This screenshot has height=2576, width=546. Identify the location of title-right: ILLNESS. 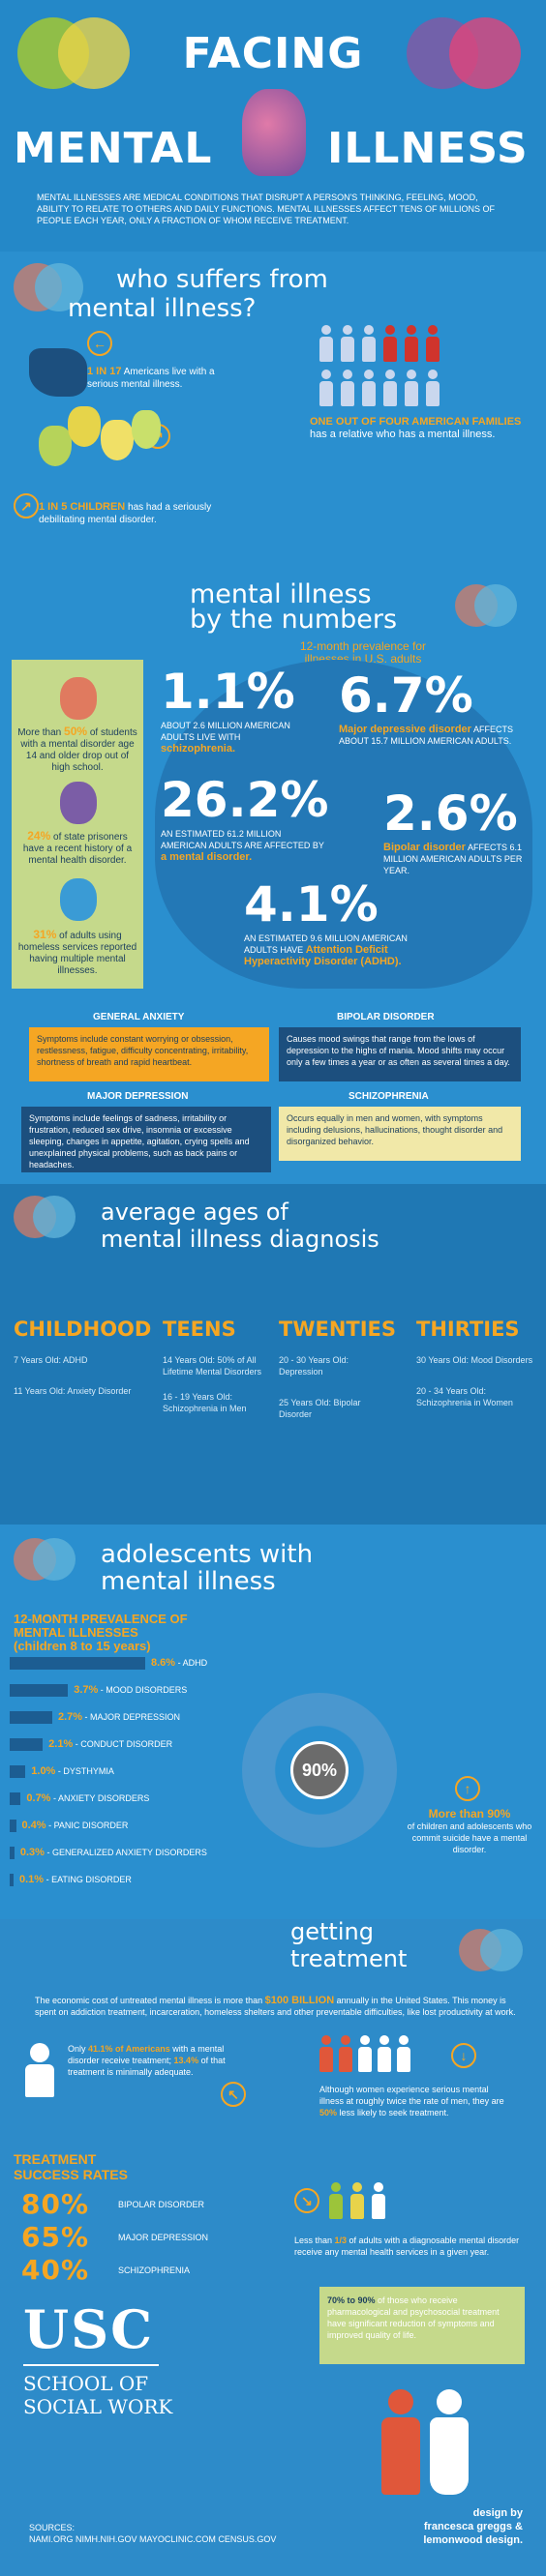
(428, 148).